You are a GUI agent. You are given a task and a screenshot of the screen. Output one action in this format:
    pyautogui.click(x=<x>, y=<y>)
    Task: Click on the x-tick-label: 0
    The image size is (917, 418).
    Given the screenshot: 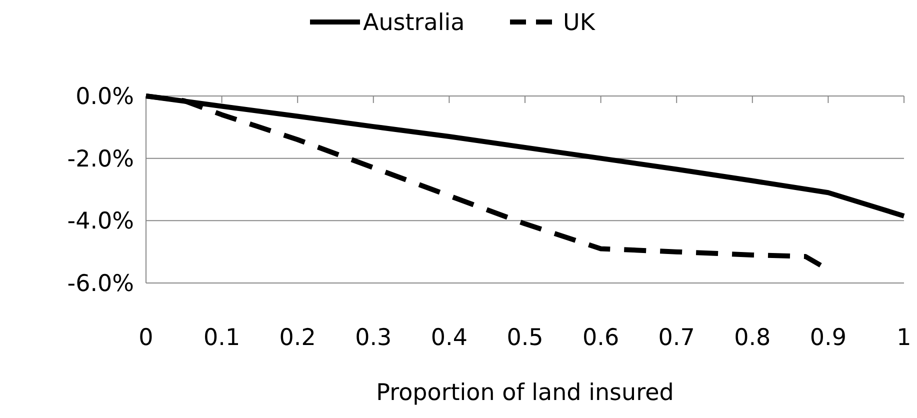 What is the action you would take?
    pyautogui.click(x=146, y=338)
    